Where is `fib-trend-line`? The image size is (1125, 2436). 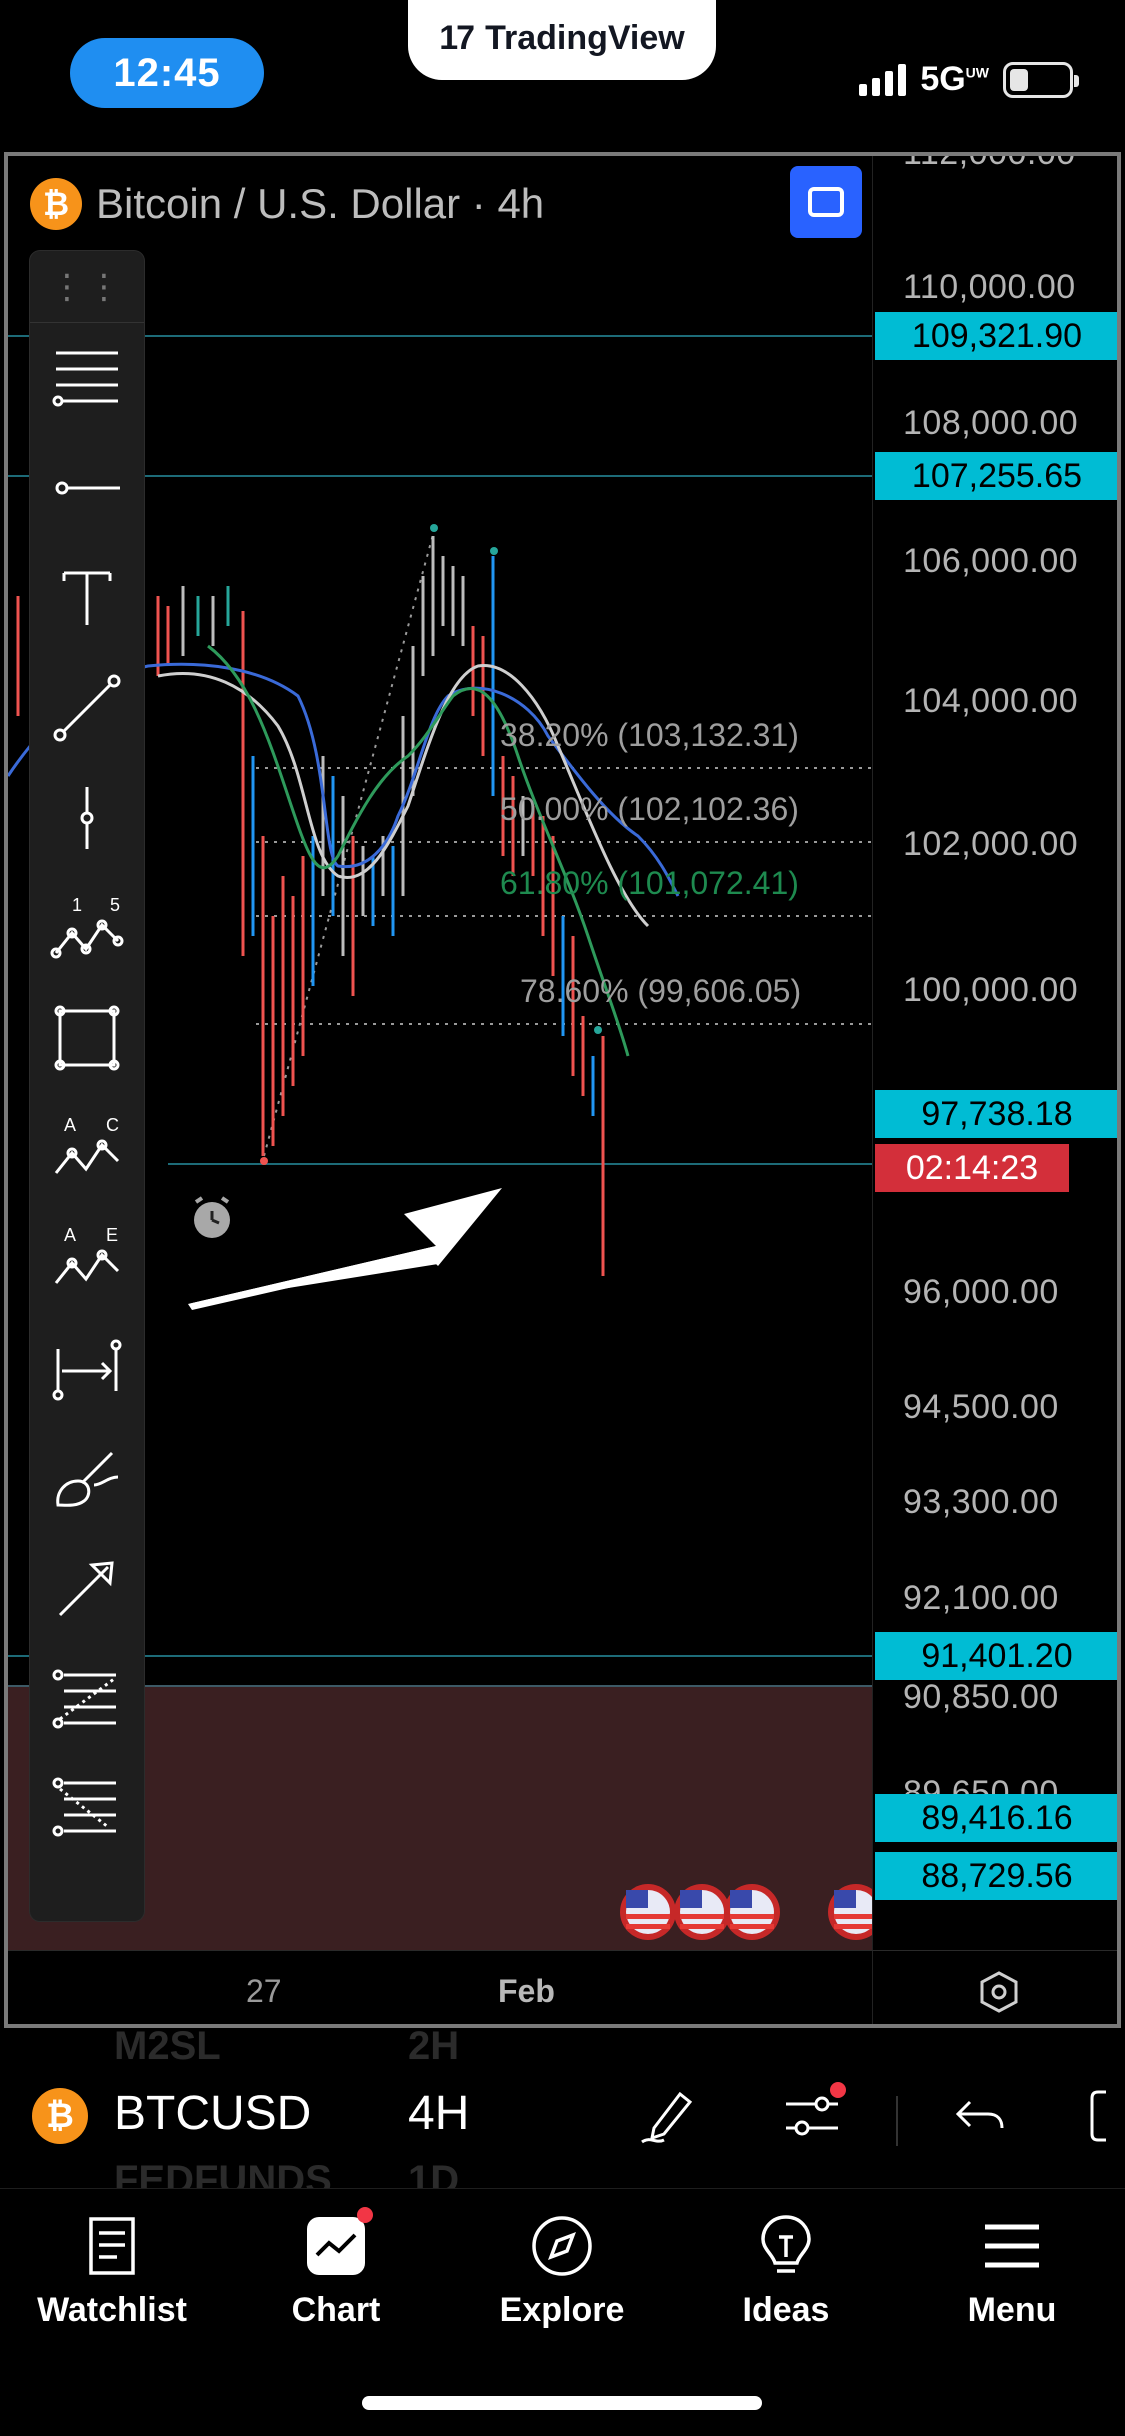
fib-trend-line is located at coordinates (349, 843).